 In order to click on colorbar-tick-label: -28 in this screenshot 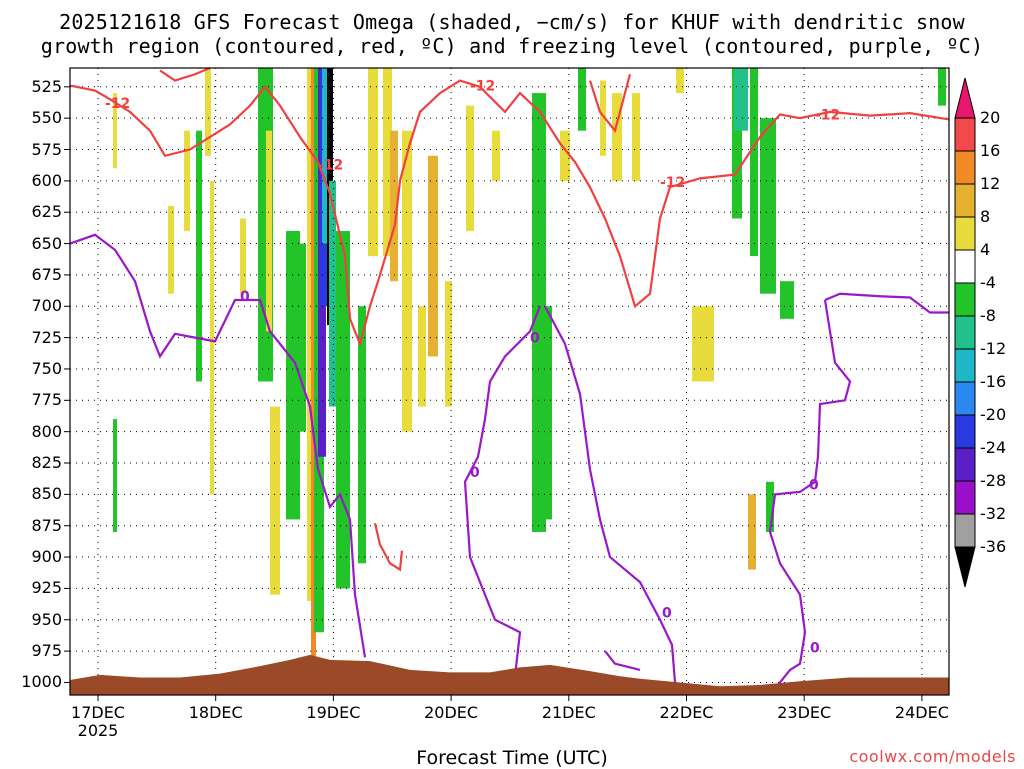, I will do `click(993, 480)`.